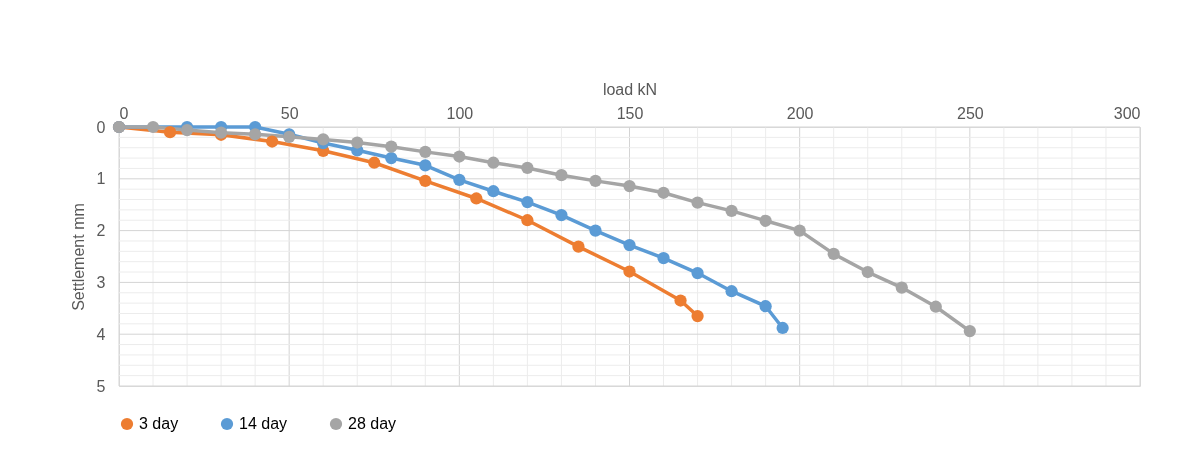  What do you see at coordinates (101, 334) in the screenshot?
I see `y-tick-label: 4` at bounding box center [101, 334].